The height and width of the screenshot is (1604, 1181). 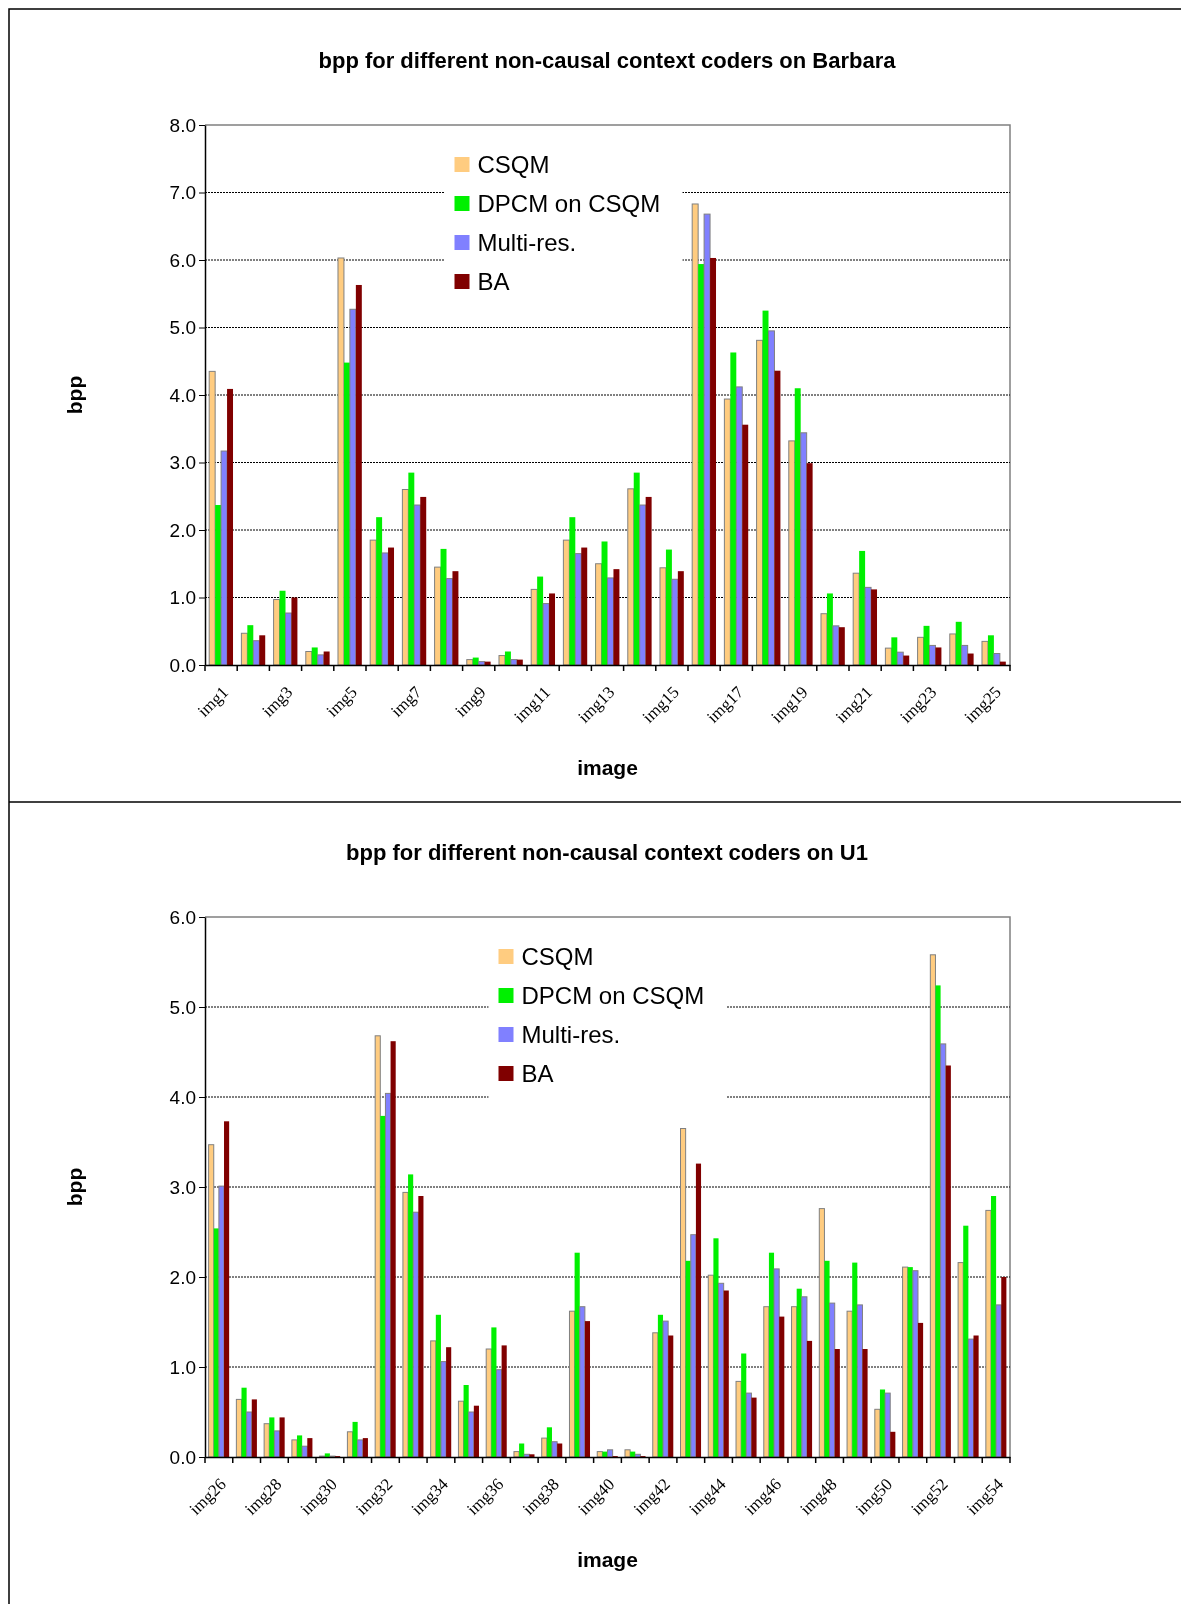 What do you see at coordinates (74, 395) in the screenshot?
I see `y-axis-title: bpp` at bounding box center [74, 395].